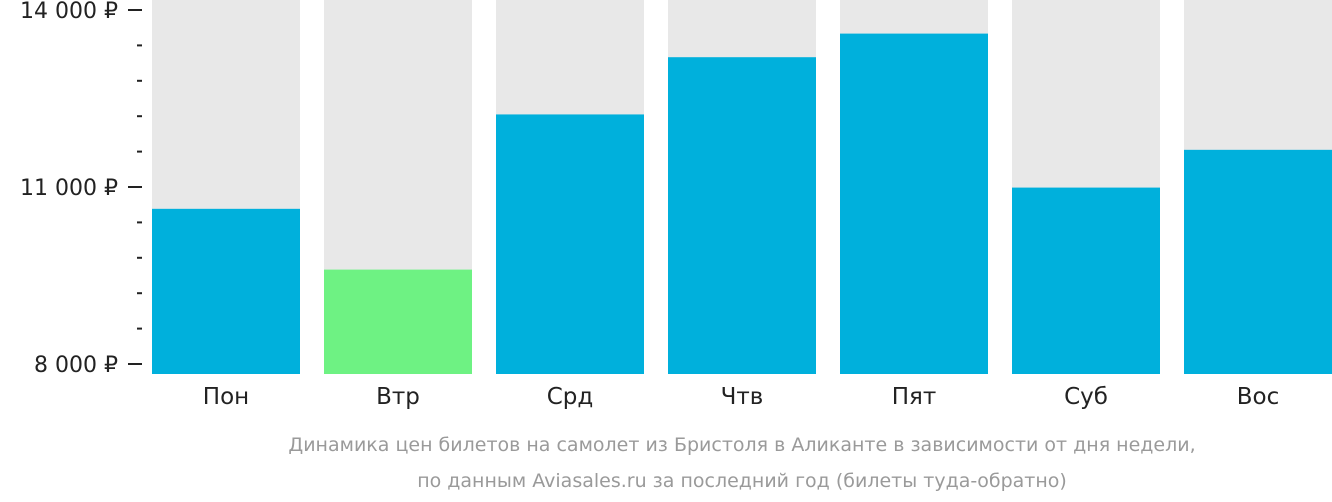  What do you see at coordinates (76, 365) in the screenshot?
I see `y-tick-label: 8 000 ₽` at bounding box center [76, 365].